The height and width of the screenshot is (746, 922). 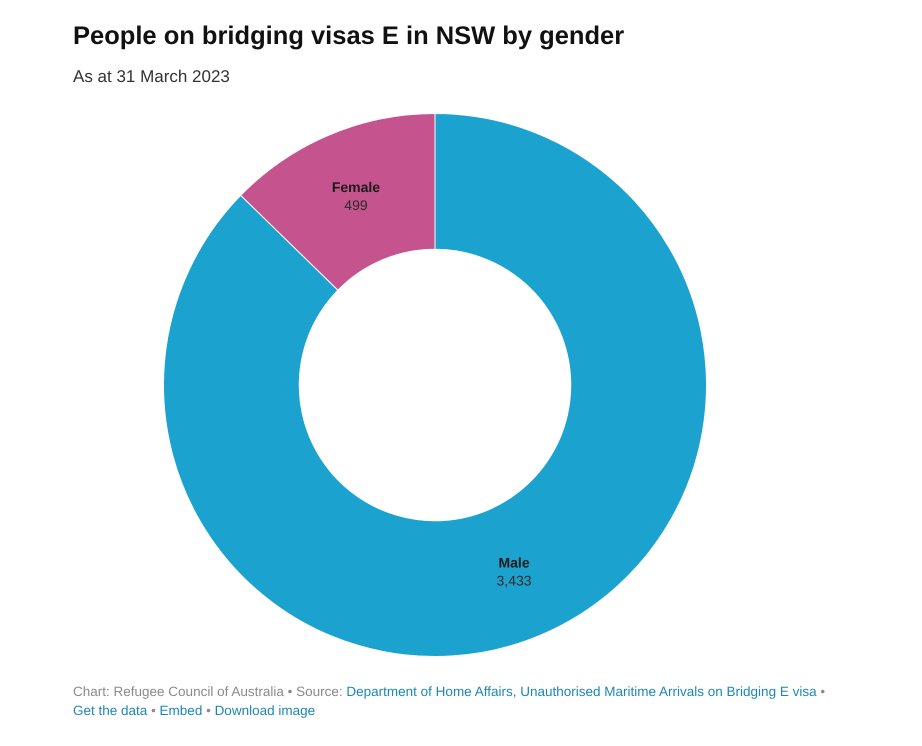 What do you see at coordinates (151, 77) in the screenshot?
I see `chart-subtitle: As at 31 March 2023` at bounding box center [151, 77].